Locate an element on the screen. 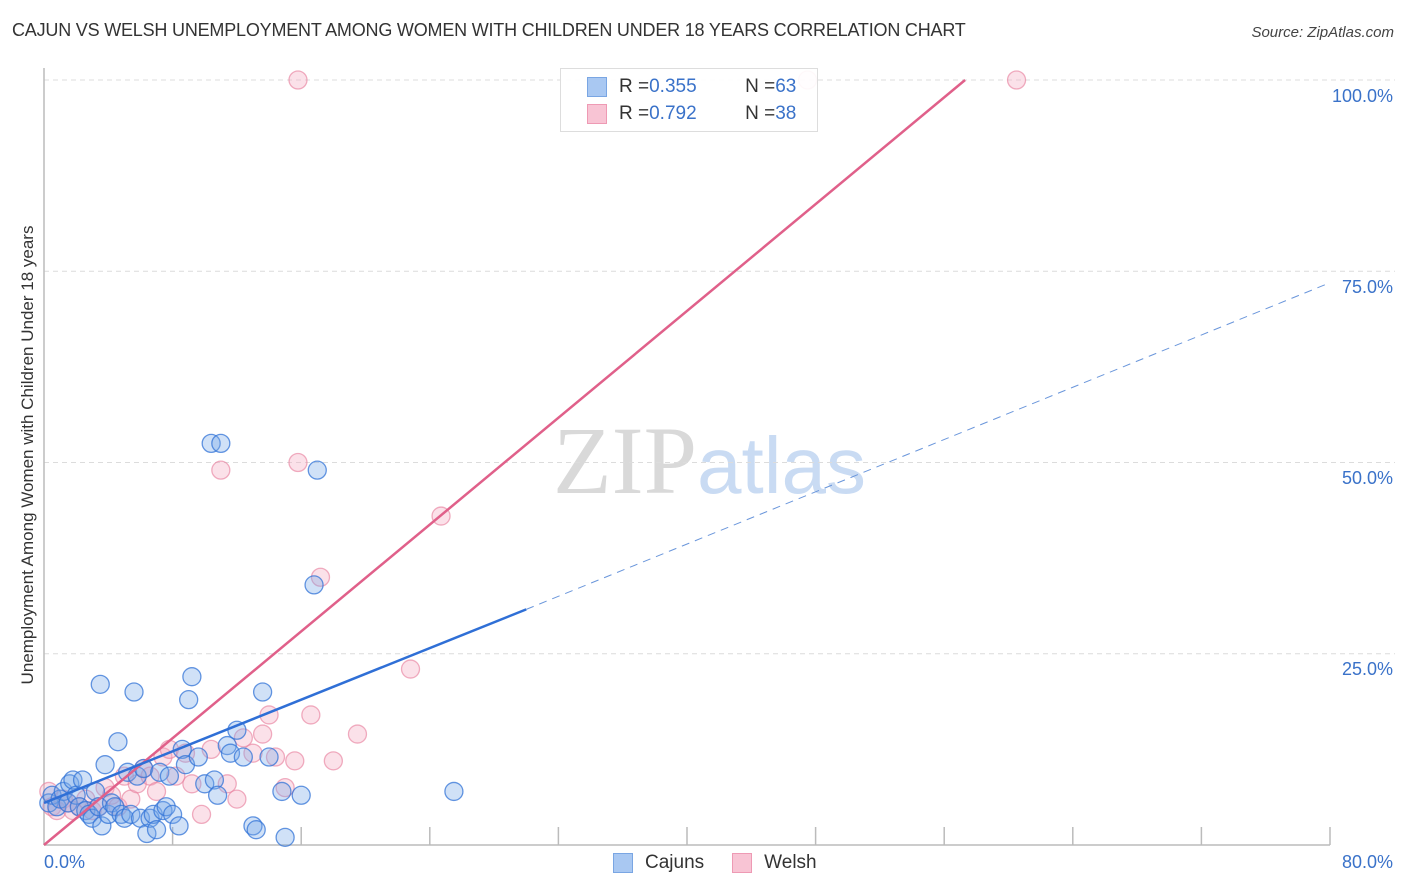 Image resolution: width=1406 pixels, height=892 pixels. legend-row-cajuns: R = 0.355 N = 63 is located at coordinates (691, 87).